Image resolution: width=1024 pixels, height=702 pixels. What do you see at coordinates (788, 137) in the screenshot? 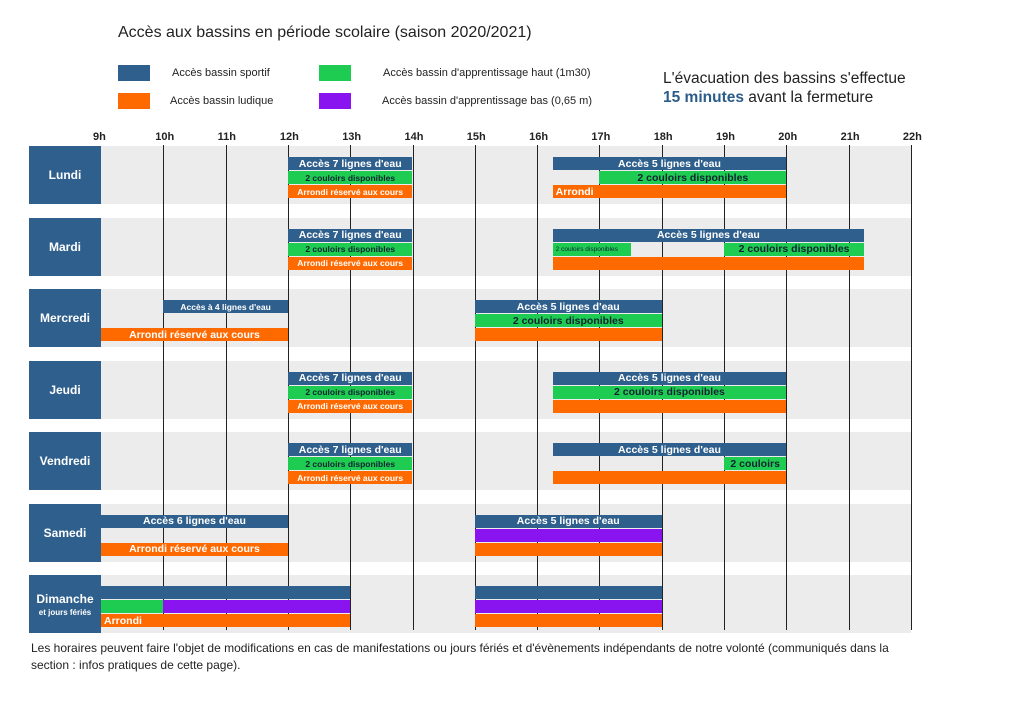
I see `hour-label: 20h` at bounding box center [788, 137].